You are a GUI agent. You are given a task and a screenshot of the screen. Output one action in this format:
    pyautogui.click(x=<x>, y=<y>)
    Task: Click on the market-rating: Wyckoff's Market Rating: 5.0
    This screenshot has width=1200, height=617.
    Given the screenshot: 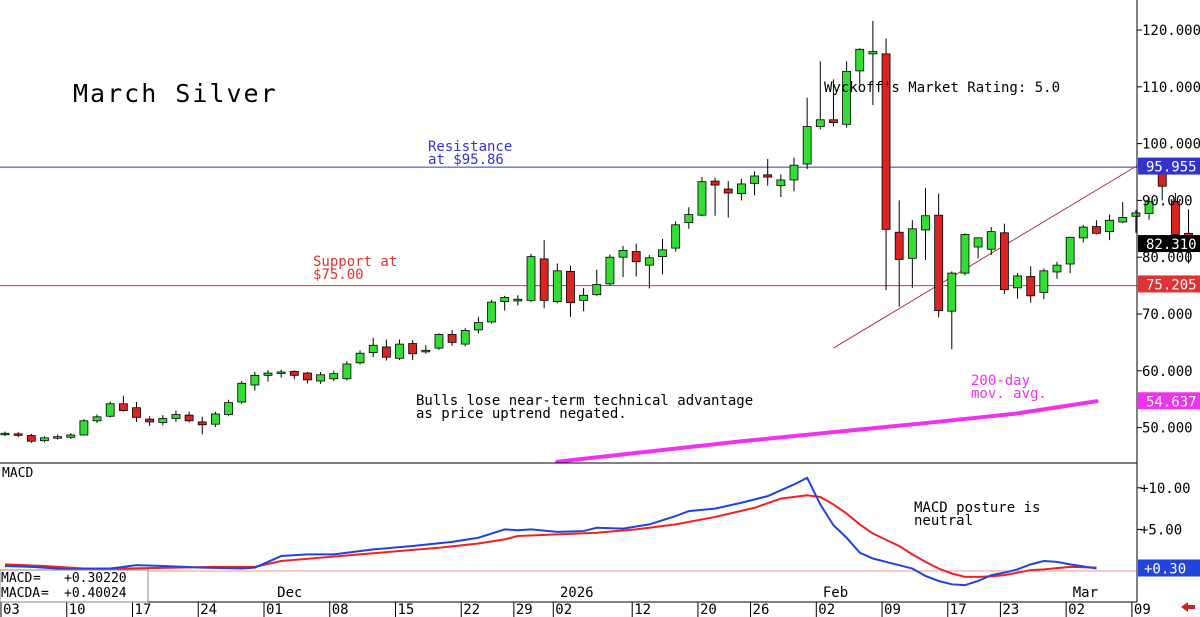 What is the action you would take?
    pyautogui.click(x=942, y=88)
    